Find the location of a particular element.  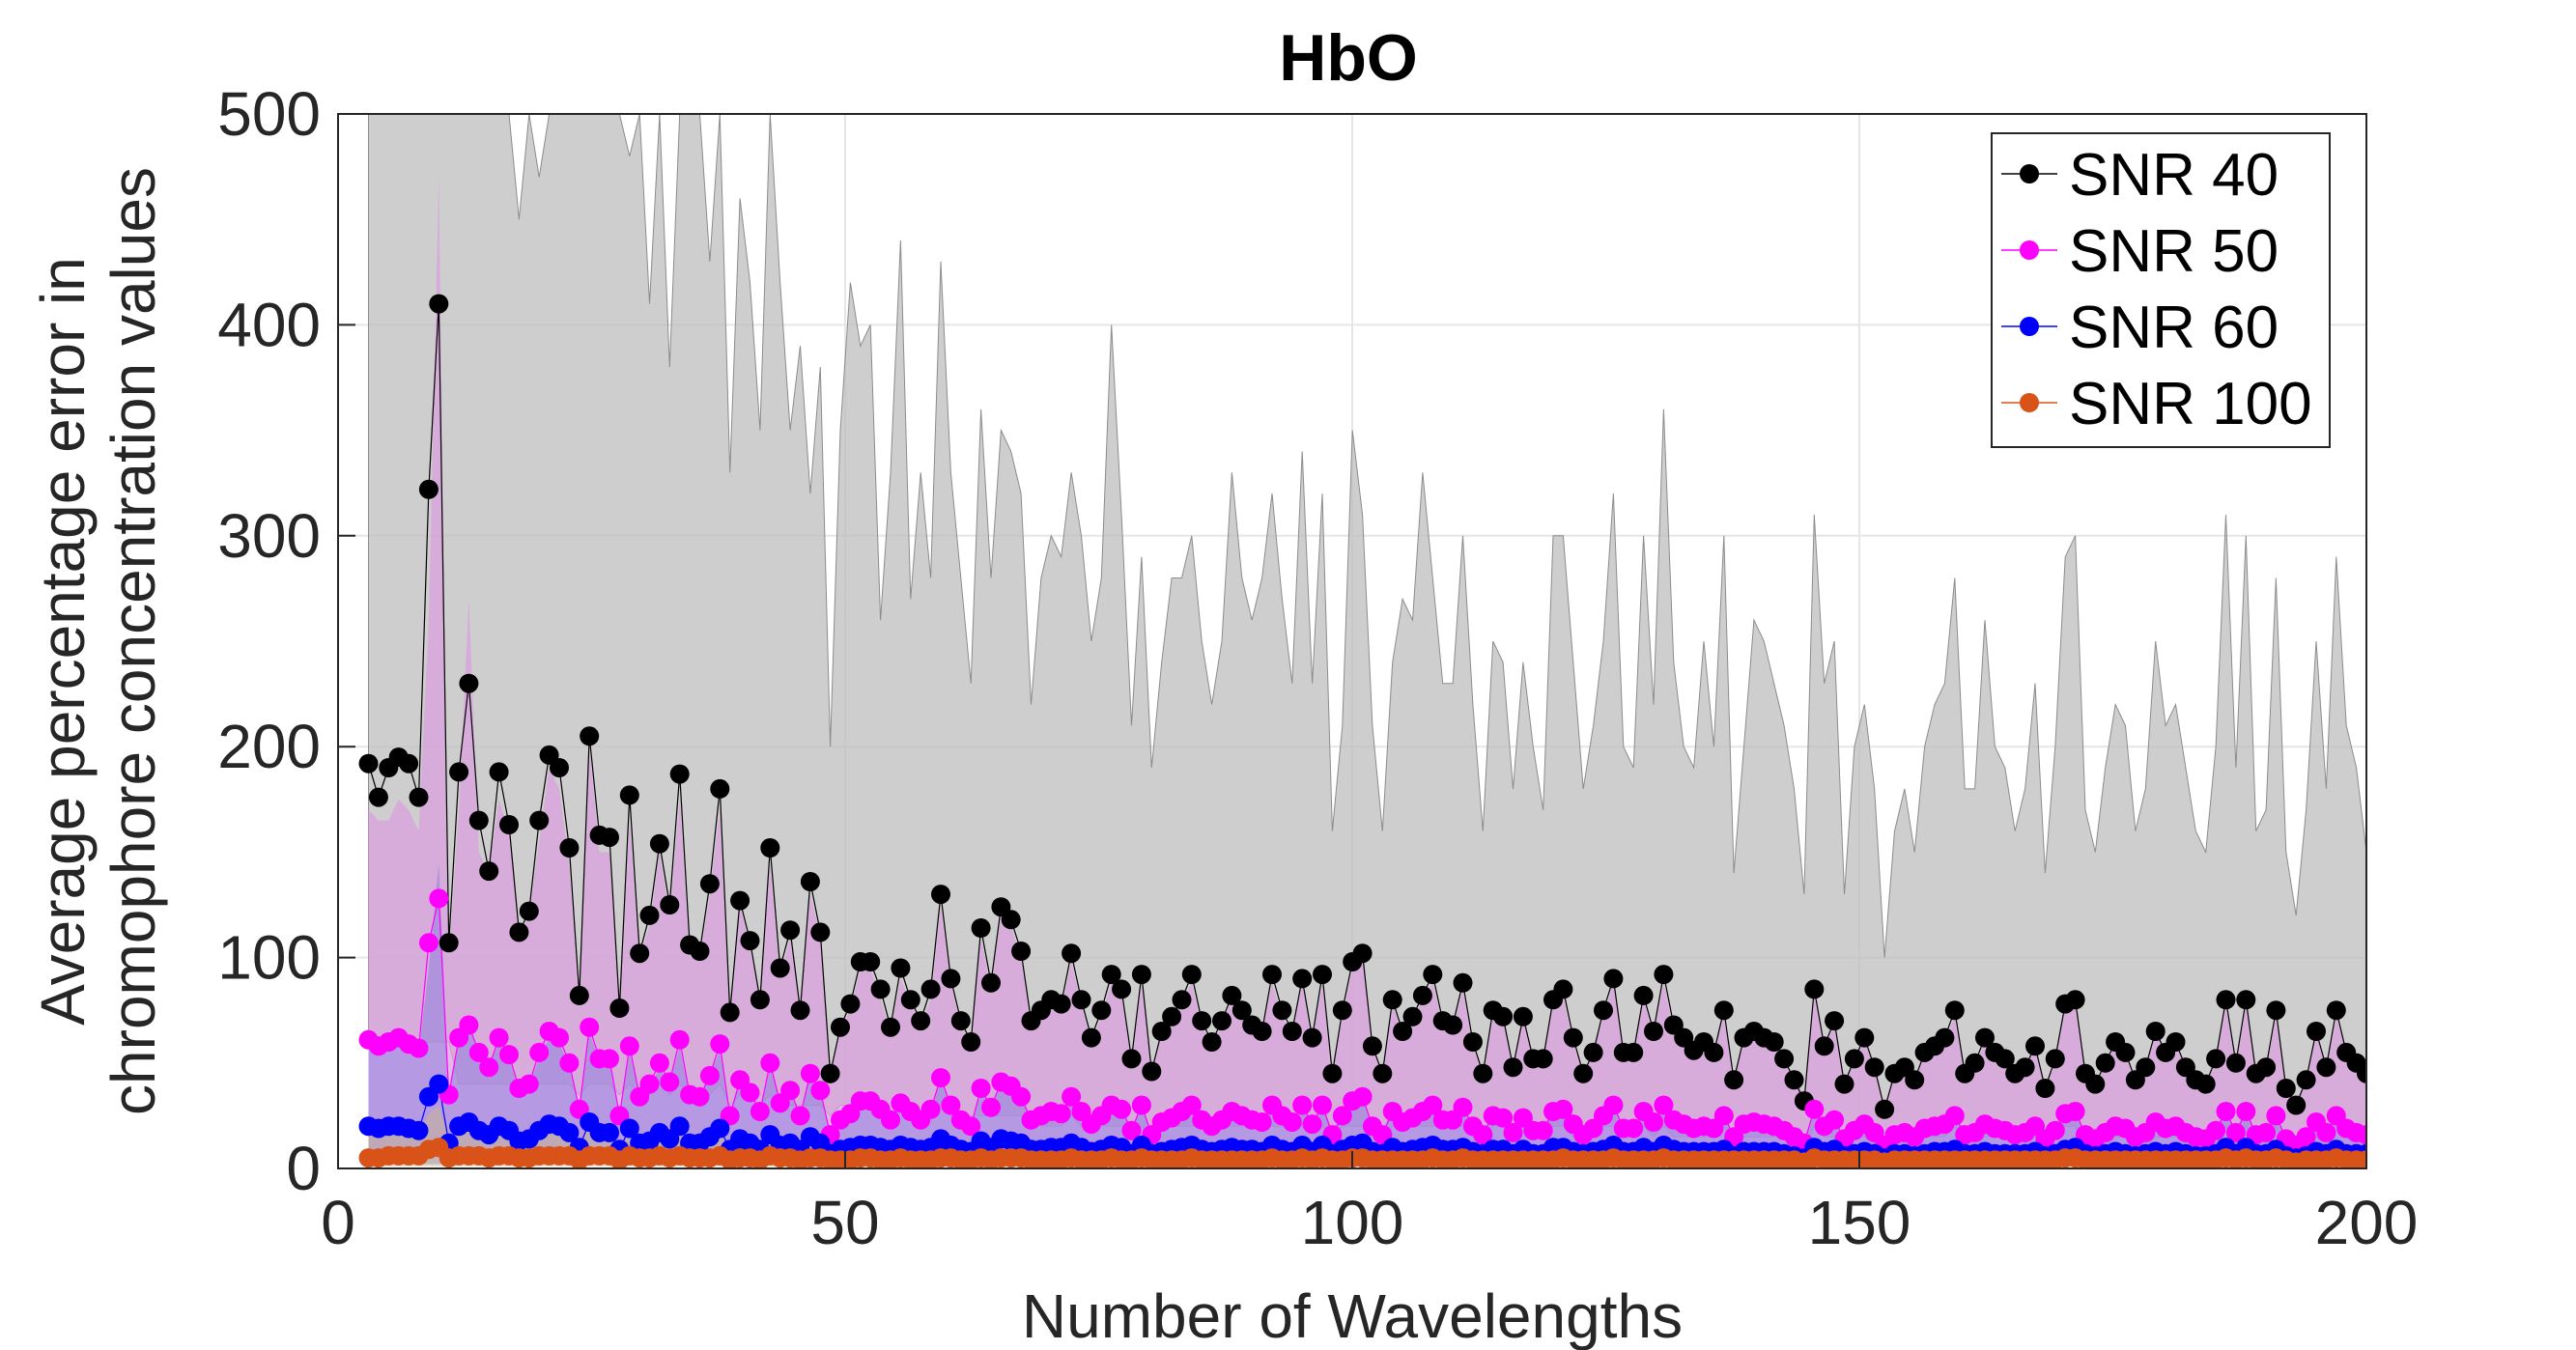

legend-label-snr-40: SNR 40 is located at coordinates (2174, 175).